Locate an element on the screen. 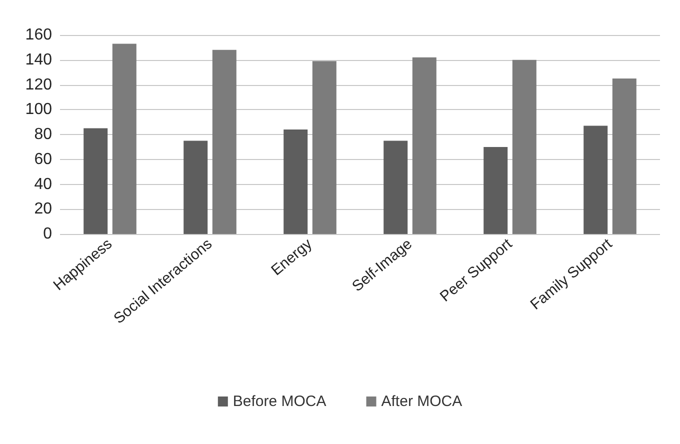 Image resolution: width=680 pixels, height=444 pixels. y-tick-label: 100 is located at coordinates (38, 109).